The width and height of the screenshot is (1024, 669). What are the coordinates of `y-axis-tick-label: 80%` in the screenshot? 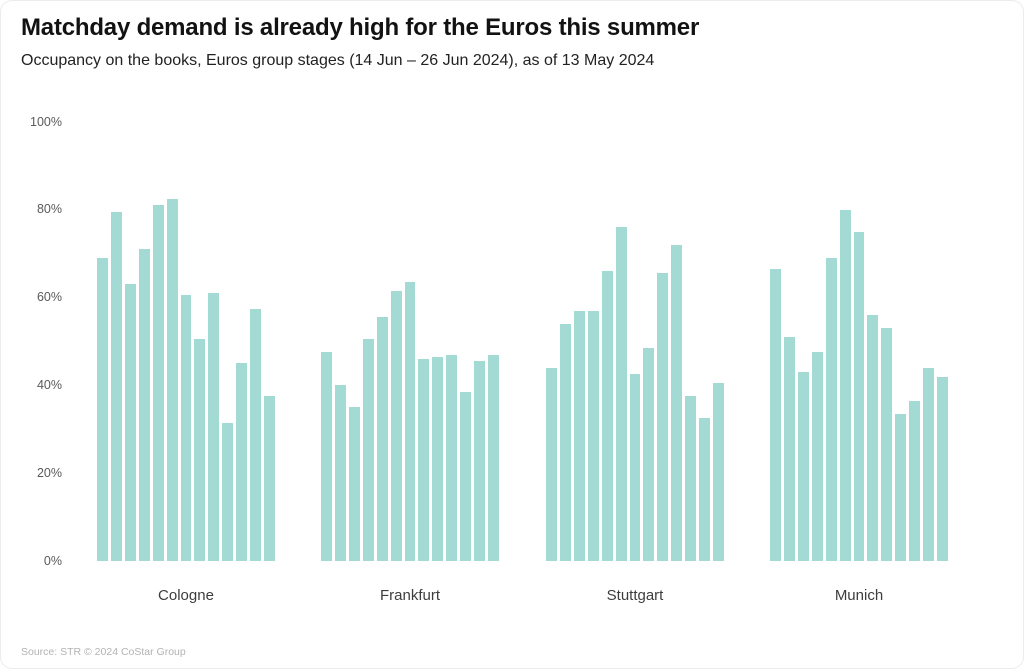 It's located at (49, 209).